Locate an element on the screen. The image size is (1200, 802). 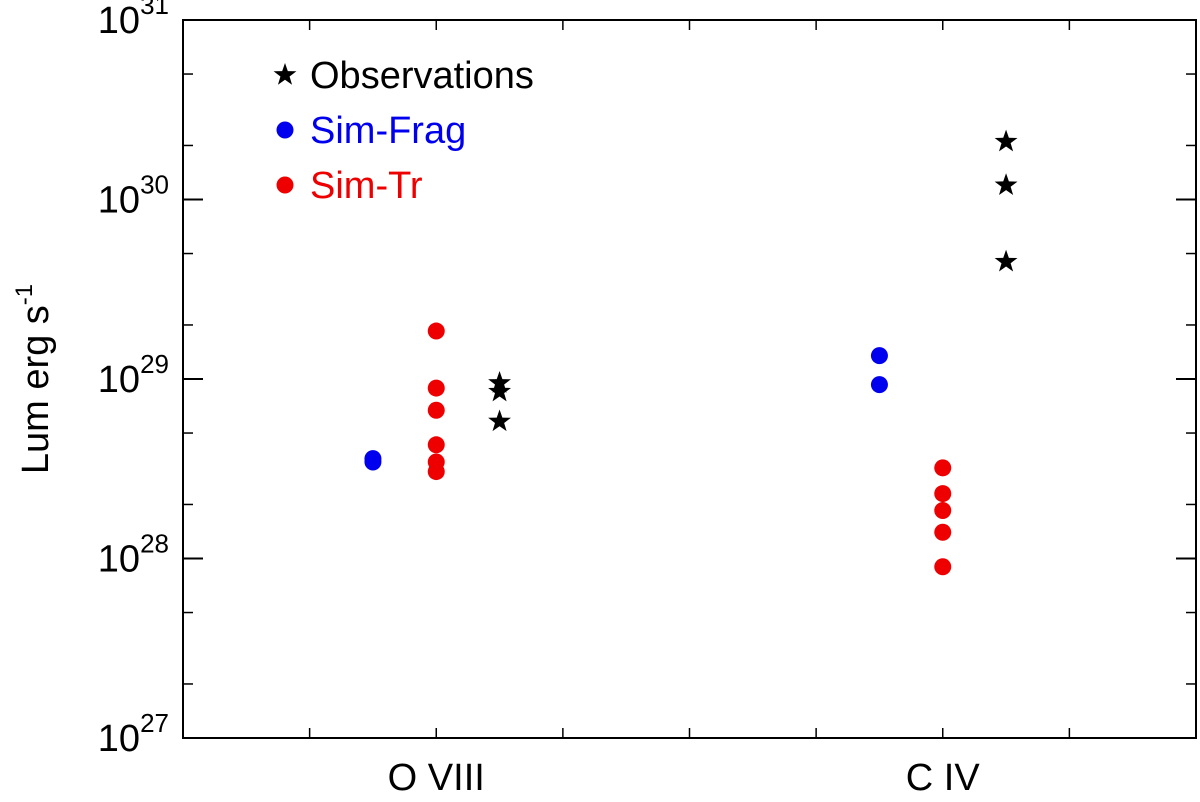
y-axis-label: Lum erg s-1 is located at coordinates (34, 379).